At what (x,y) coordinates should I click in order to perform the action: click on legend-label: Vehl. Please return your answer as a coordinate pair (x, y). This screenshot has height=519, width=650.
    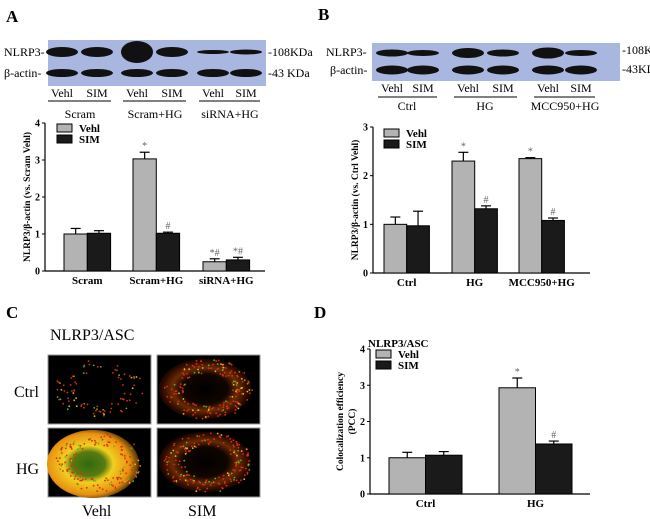
    Looking at the image, I should click on (416, 134).